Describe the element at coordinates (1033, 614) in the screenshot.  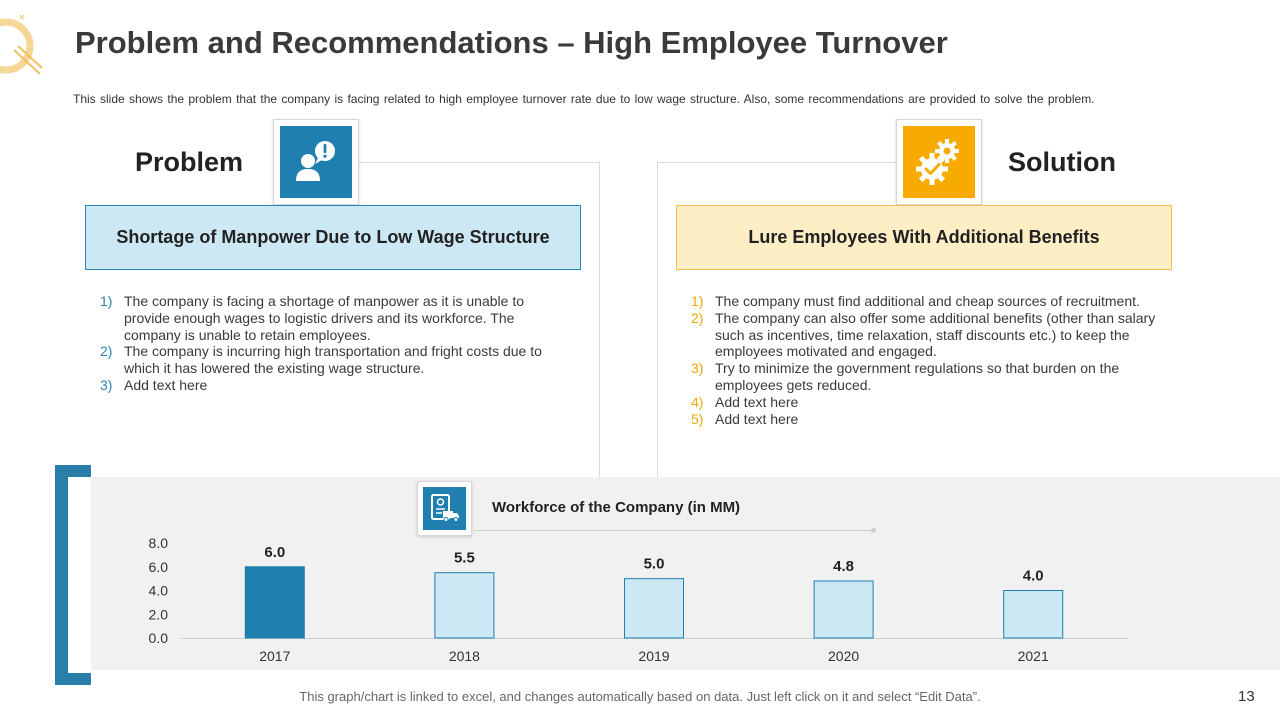
I see `bar-2021` at that location.